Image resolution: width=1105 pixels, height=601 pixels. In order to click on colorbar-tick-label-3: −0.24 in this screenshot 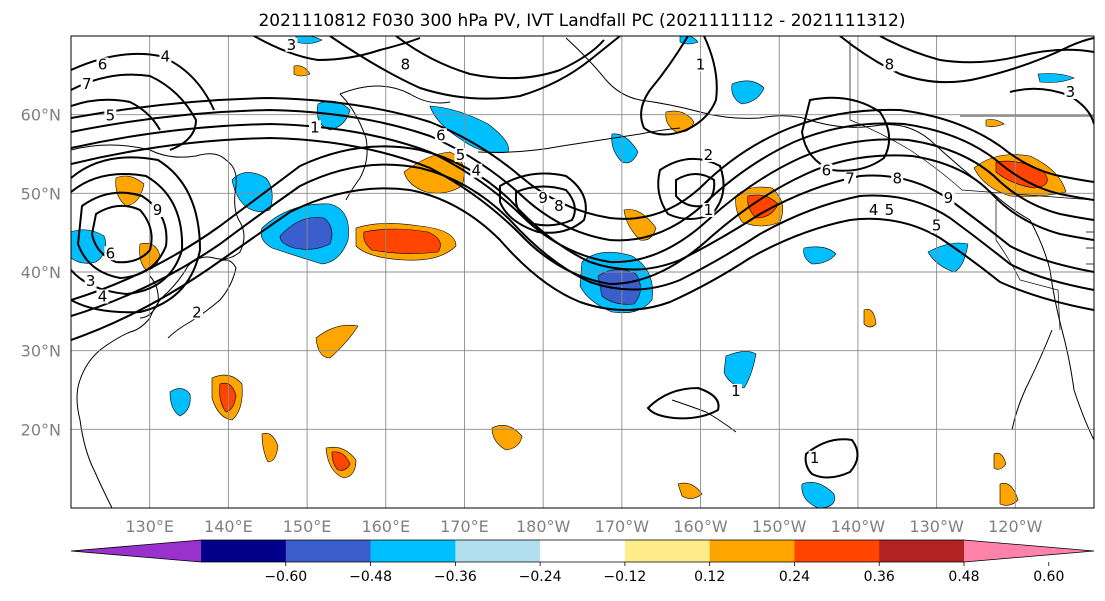, I will do `click(540, 577)`.